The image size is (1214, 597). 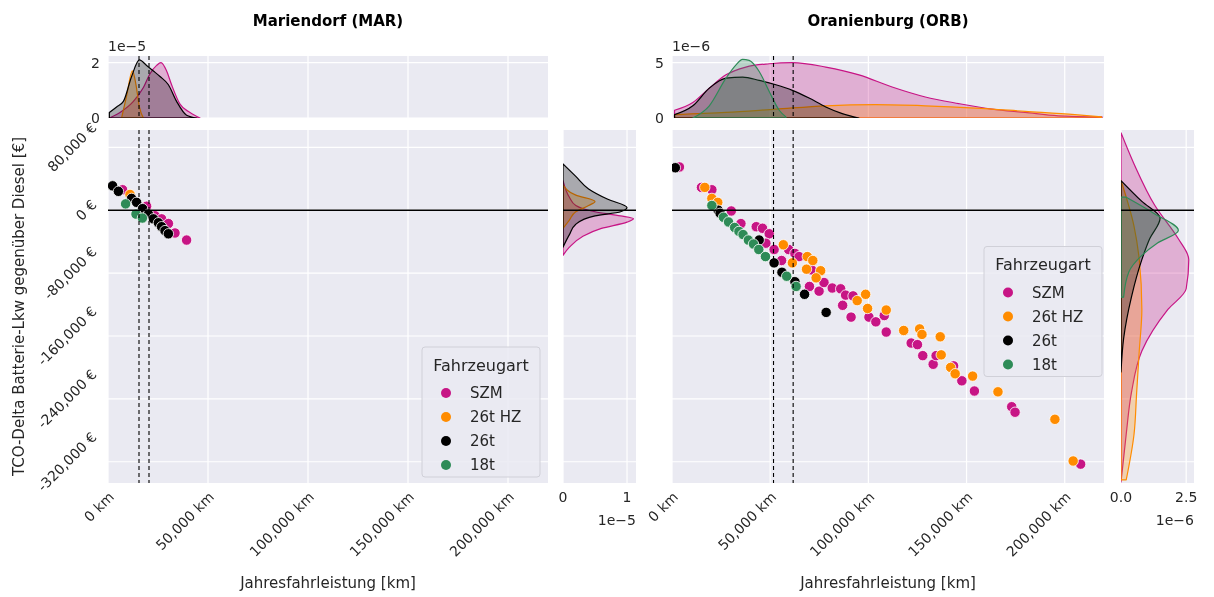 I want to click on x-tick-label: 0, so click(x=563, y=497).